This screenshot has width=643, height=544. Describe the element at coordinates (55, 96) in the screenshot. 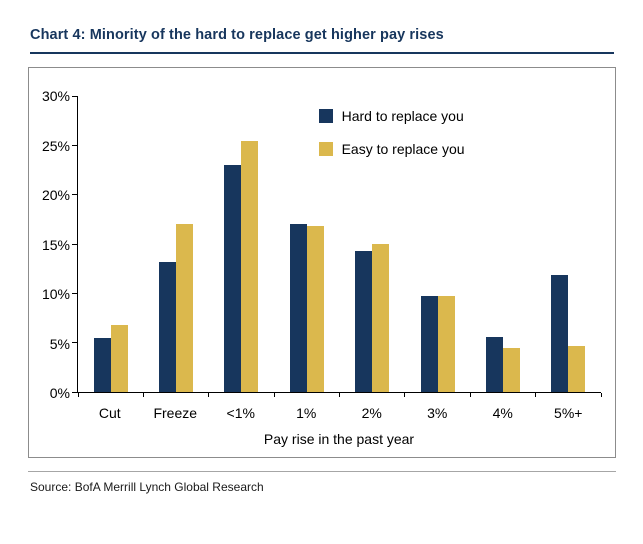

I see `y-tick-label: 30%` at that location.